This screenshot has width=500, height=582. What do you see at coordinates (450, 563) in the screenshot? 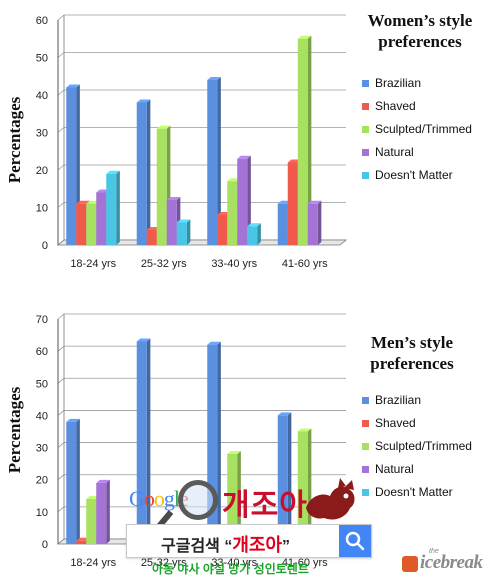
I see `icebreak-watermark: the icebreak` at bounding box center [450, 563].